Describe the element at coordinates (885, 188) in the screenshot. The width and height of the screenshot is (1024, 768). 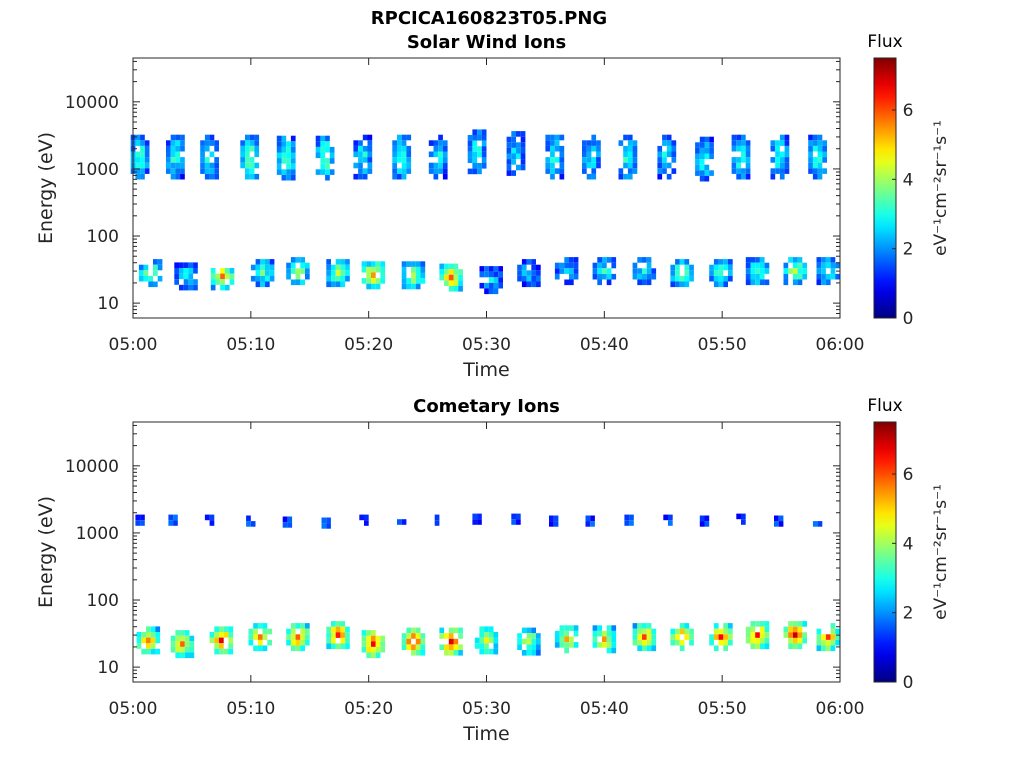
I see `colorbar-gradient` at that location.